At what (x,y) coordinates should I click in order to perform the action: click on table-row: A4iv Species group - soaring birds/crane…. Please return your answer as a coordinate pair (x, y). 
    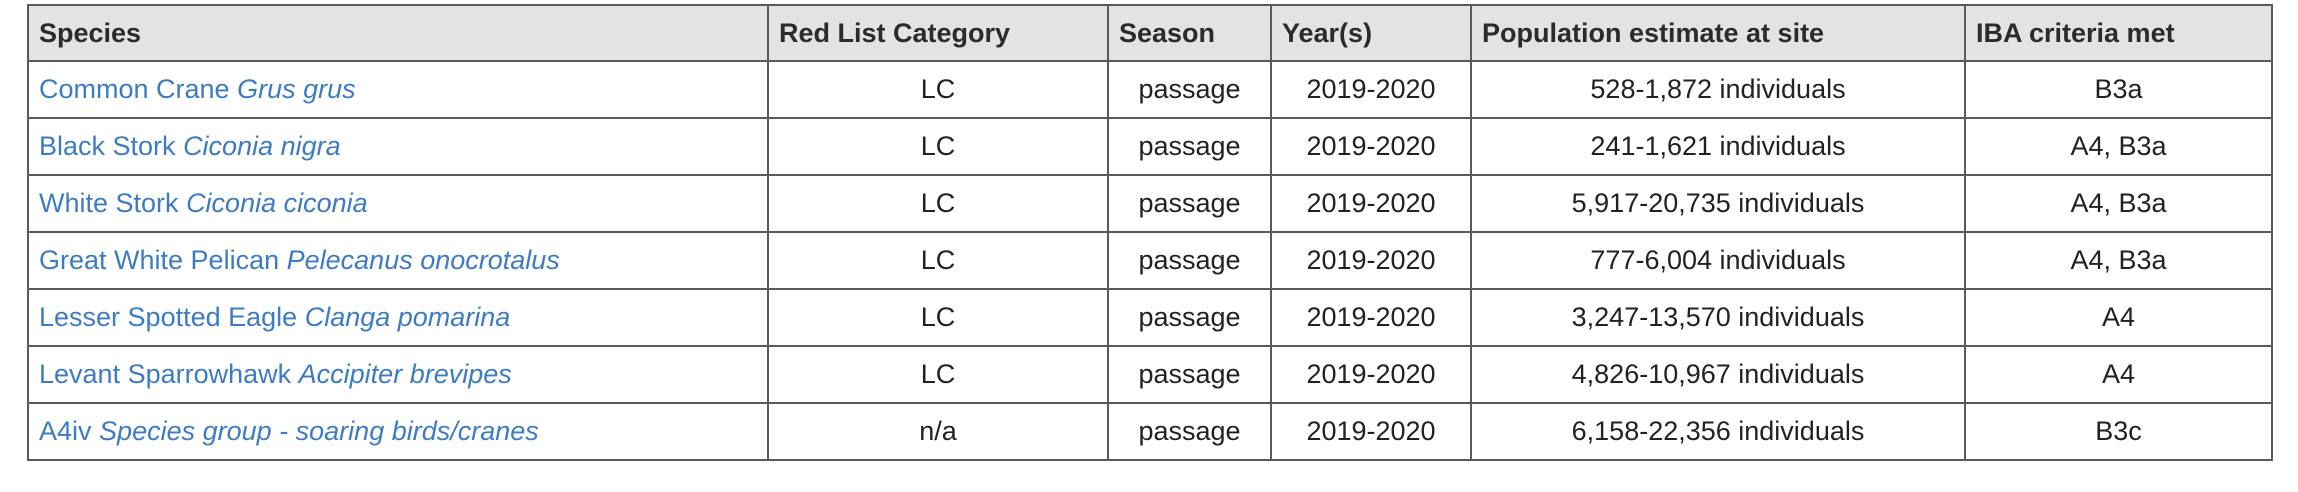
    Looking at the image, I should click on (1150, 431).